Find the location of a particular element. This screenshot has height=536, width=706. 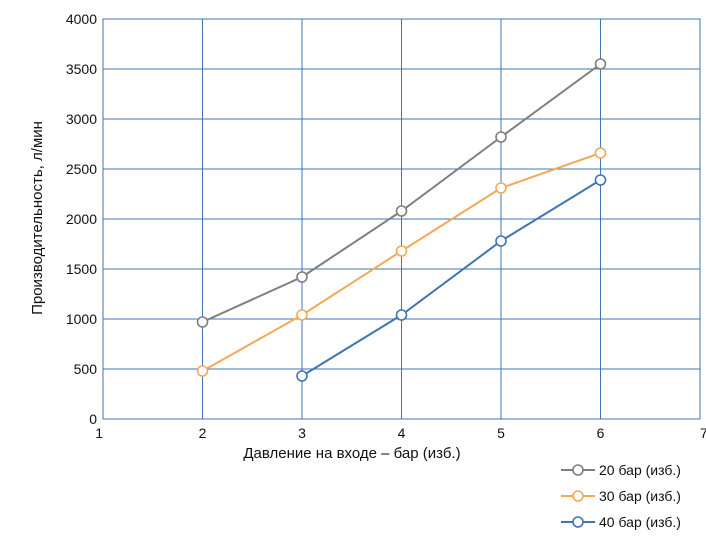

x-tick-label: 1 is located at coordinates (99, 433).